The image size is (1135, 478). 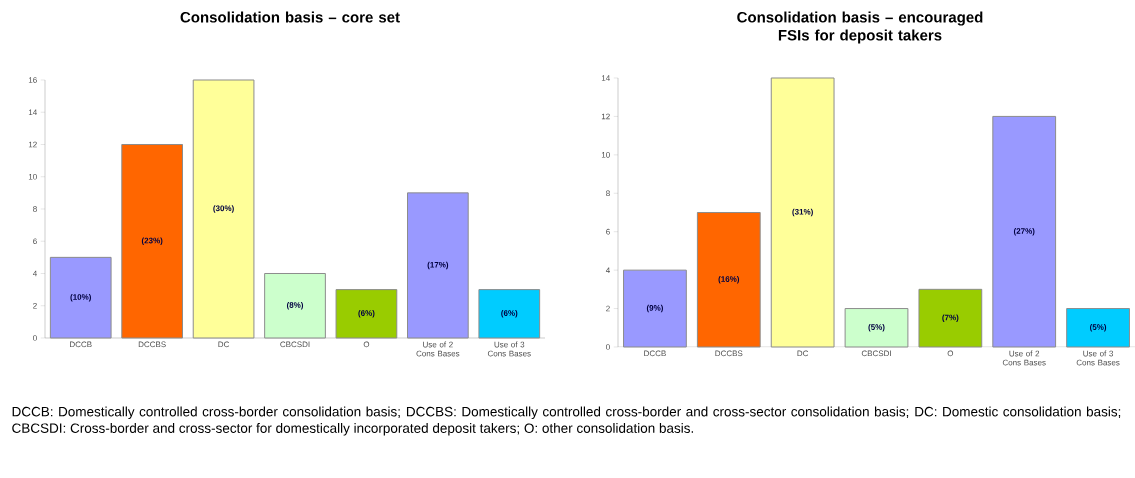 What do you see at coordinates (152, 241) in the screenshot?
I see `annotation: (23%)` at bounding box center [152, 241].